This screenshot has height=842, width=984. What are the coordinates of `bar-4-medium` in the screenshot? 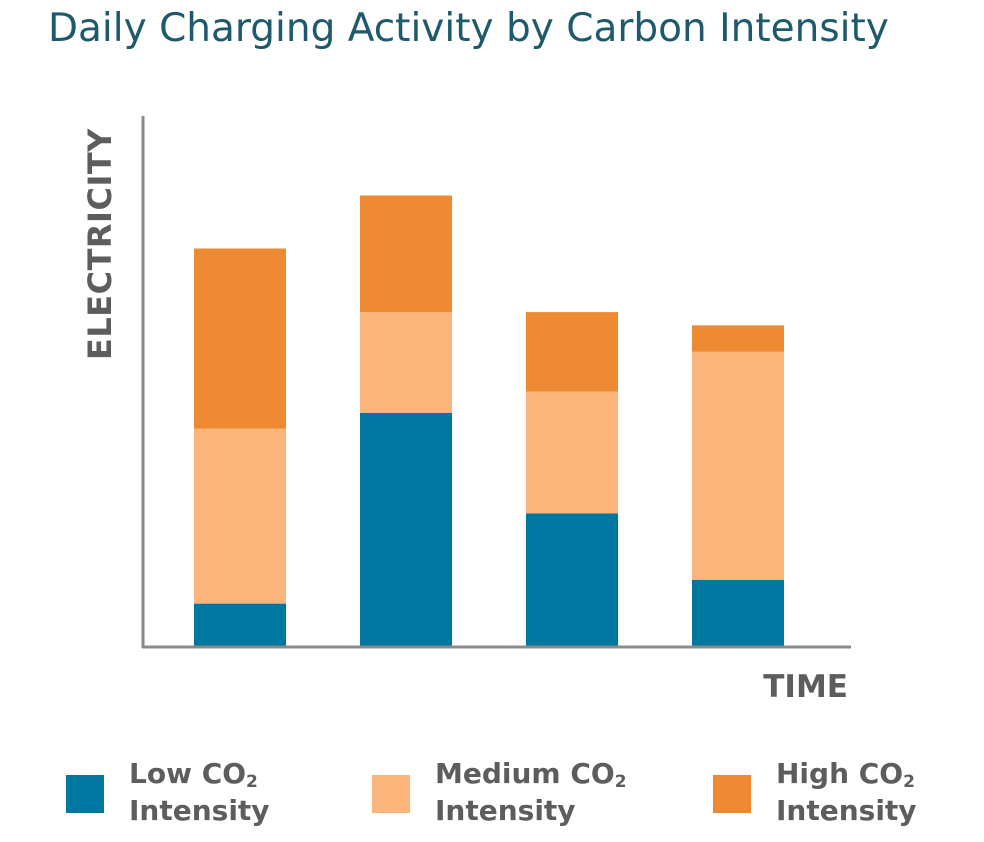 It's located at (738, 465).